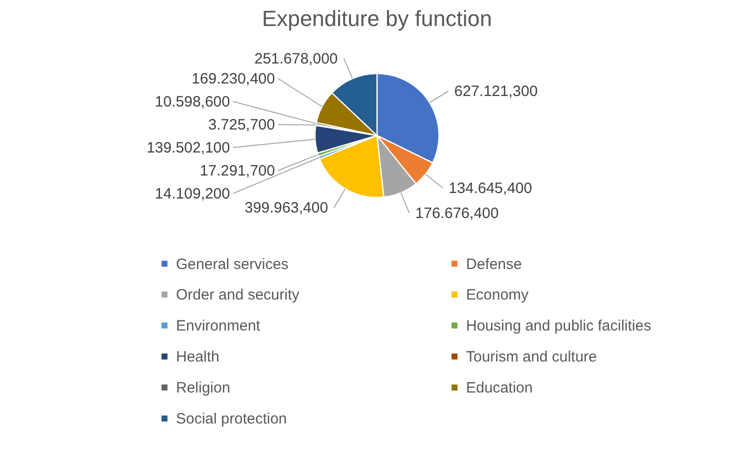 The height and width of the screenshot is (454, 754). Describe the element at coordinates (531, 357) in the screenshot. I see `legend-label: Tourism and culture` at that location.